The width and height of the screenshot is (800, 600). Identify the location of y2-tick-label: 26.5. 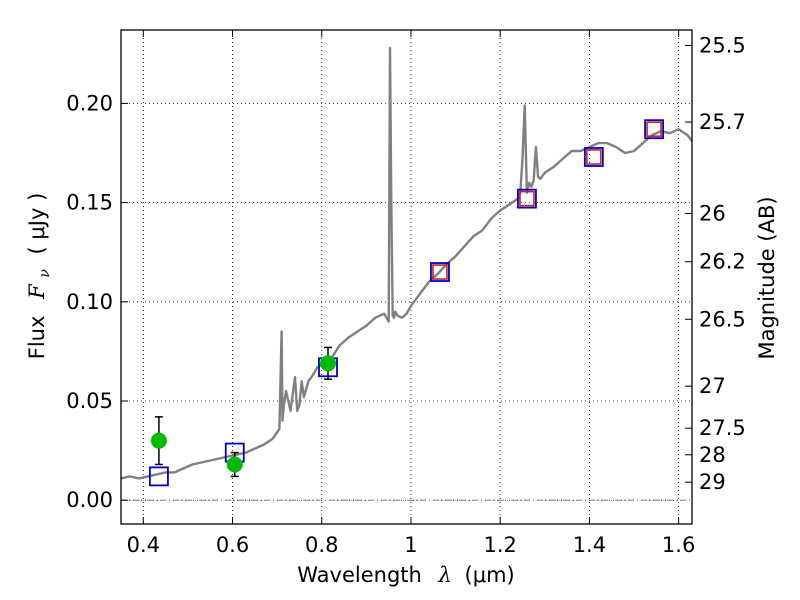
(722, 319).